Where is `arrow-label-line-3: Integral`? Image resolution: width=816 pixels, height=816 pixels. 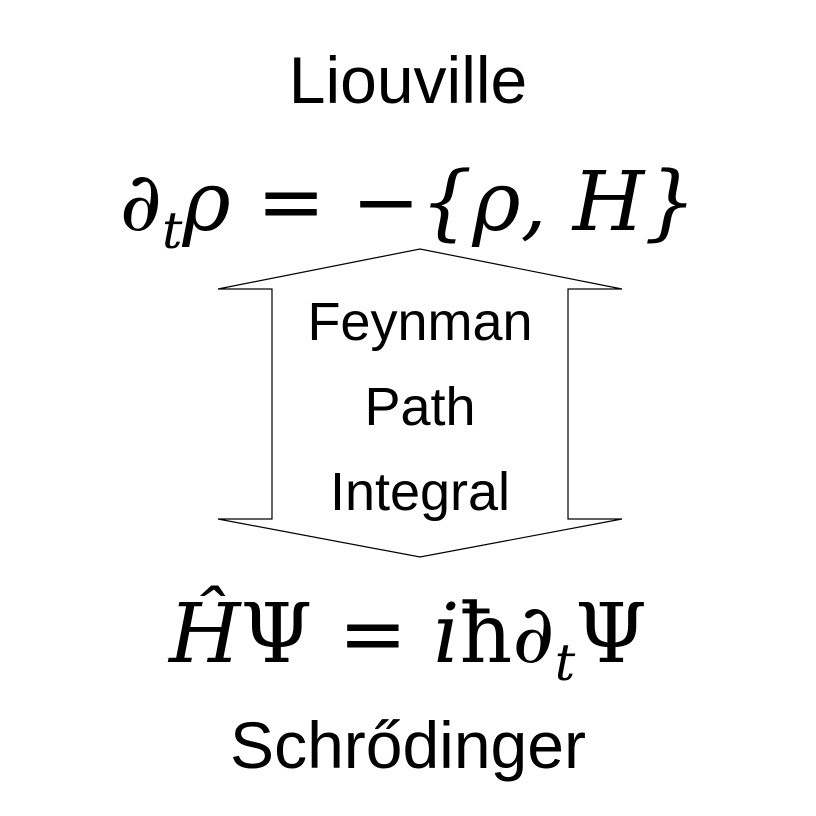
arrow-label-line-3: Integral is located at coordinates (420, 492).